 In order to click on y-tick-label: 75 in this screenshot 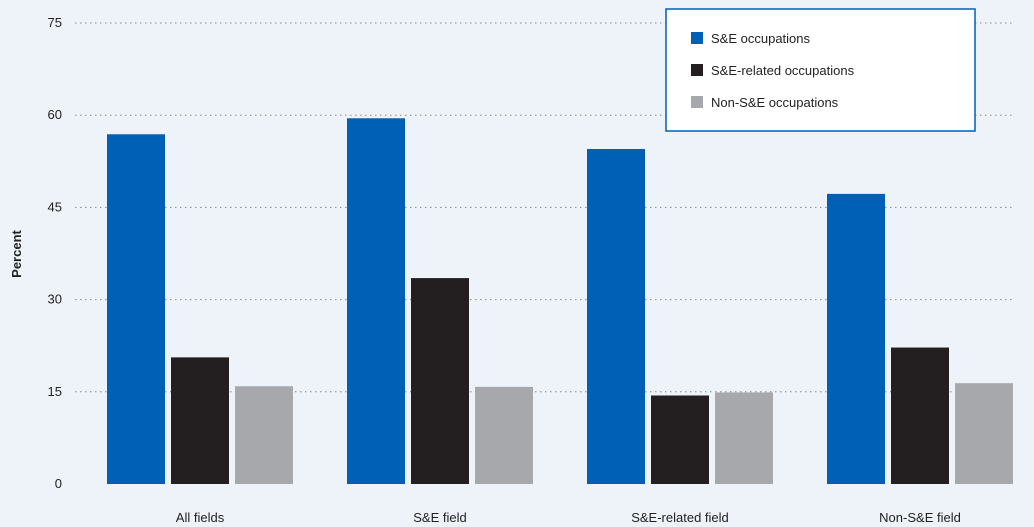, I will do `click(55, 22)`.